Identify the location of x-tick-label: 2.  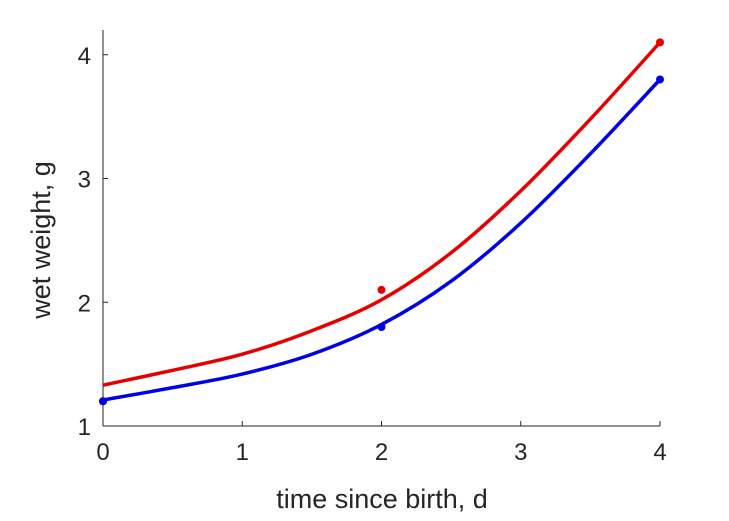
(381, 452).